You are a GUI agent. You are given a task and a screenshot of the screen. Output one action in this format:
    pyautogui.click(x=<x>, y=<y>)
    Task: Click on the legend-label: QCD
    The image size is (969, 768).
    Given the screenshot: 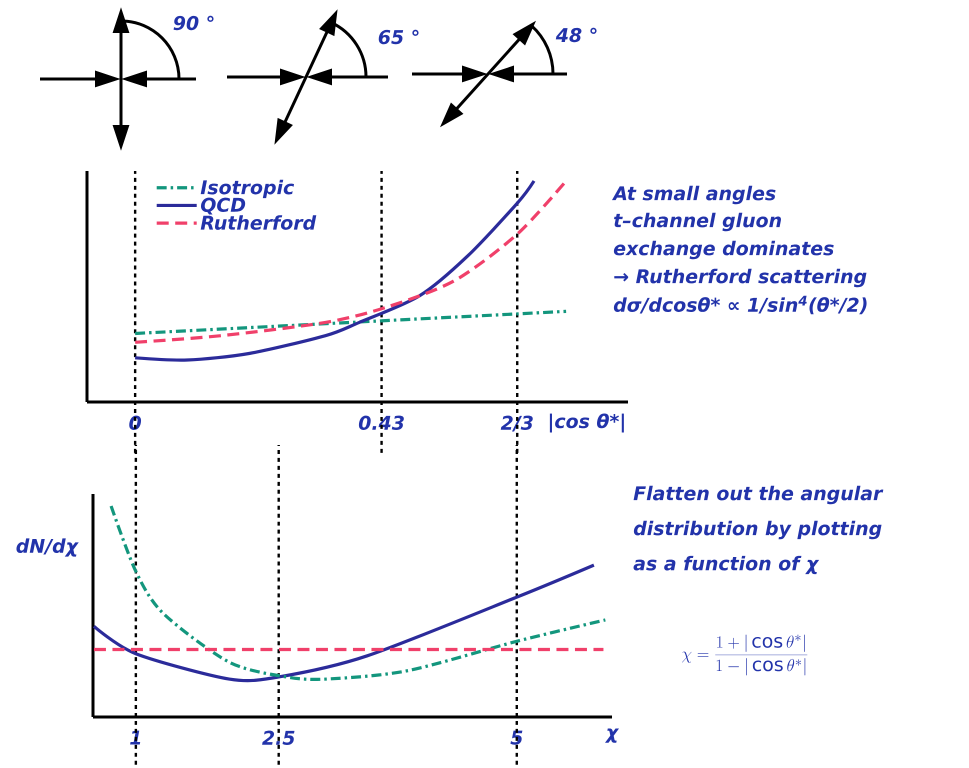 What is the action you would take?
    pyautogui.click(x=223, y=206)
    